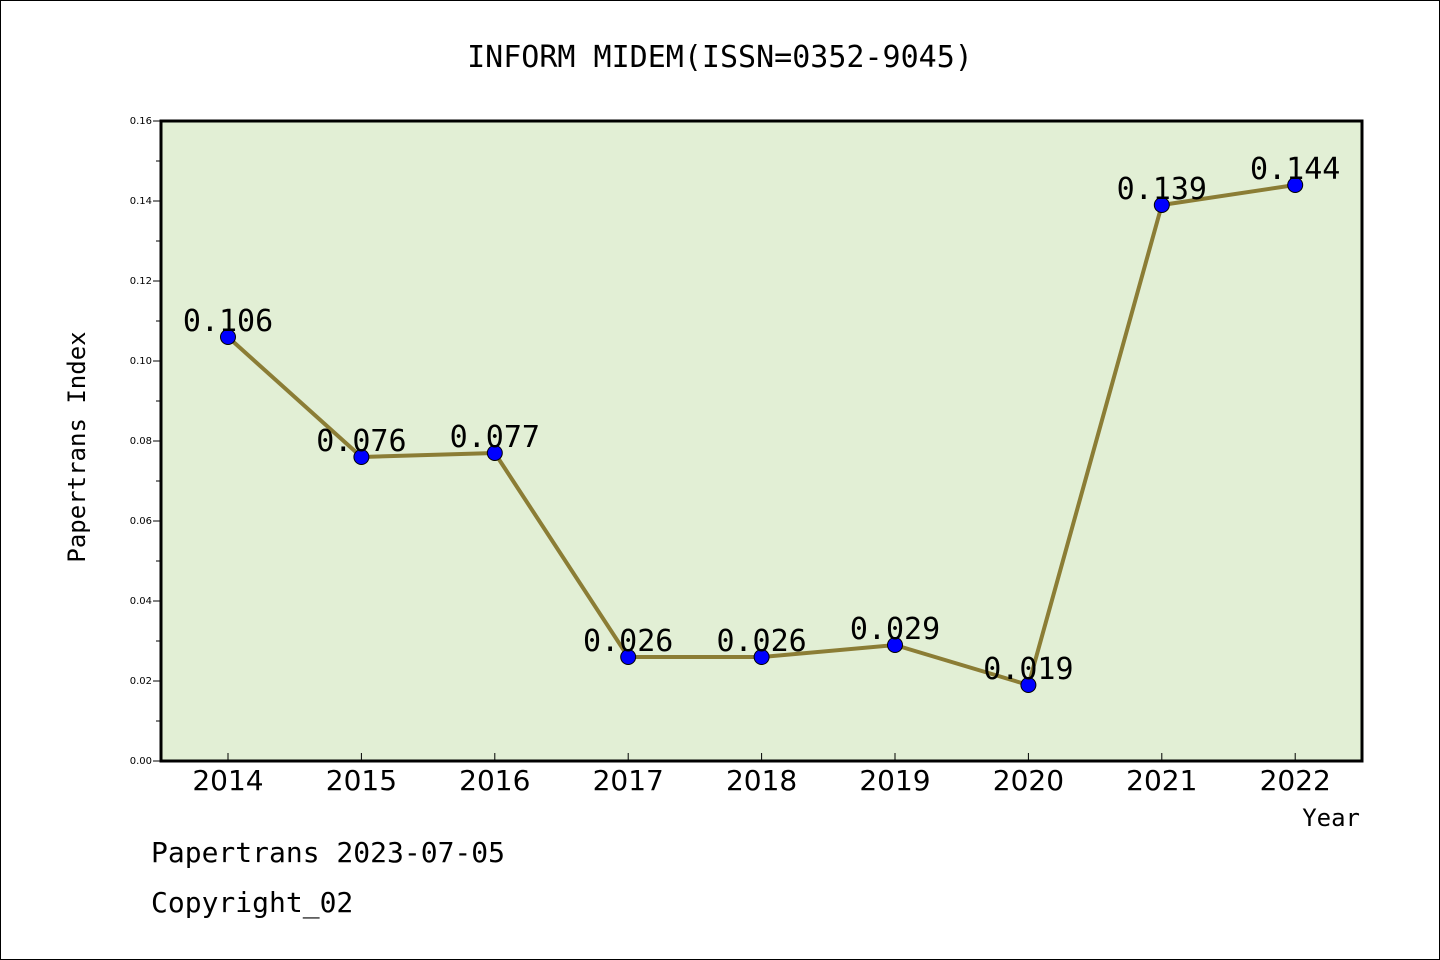 This screenshot has width=1440, height=960. I want to click on y-tick-label: 0.04, so click(141, 601).